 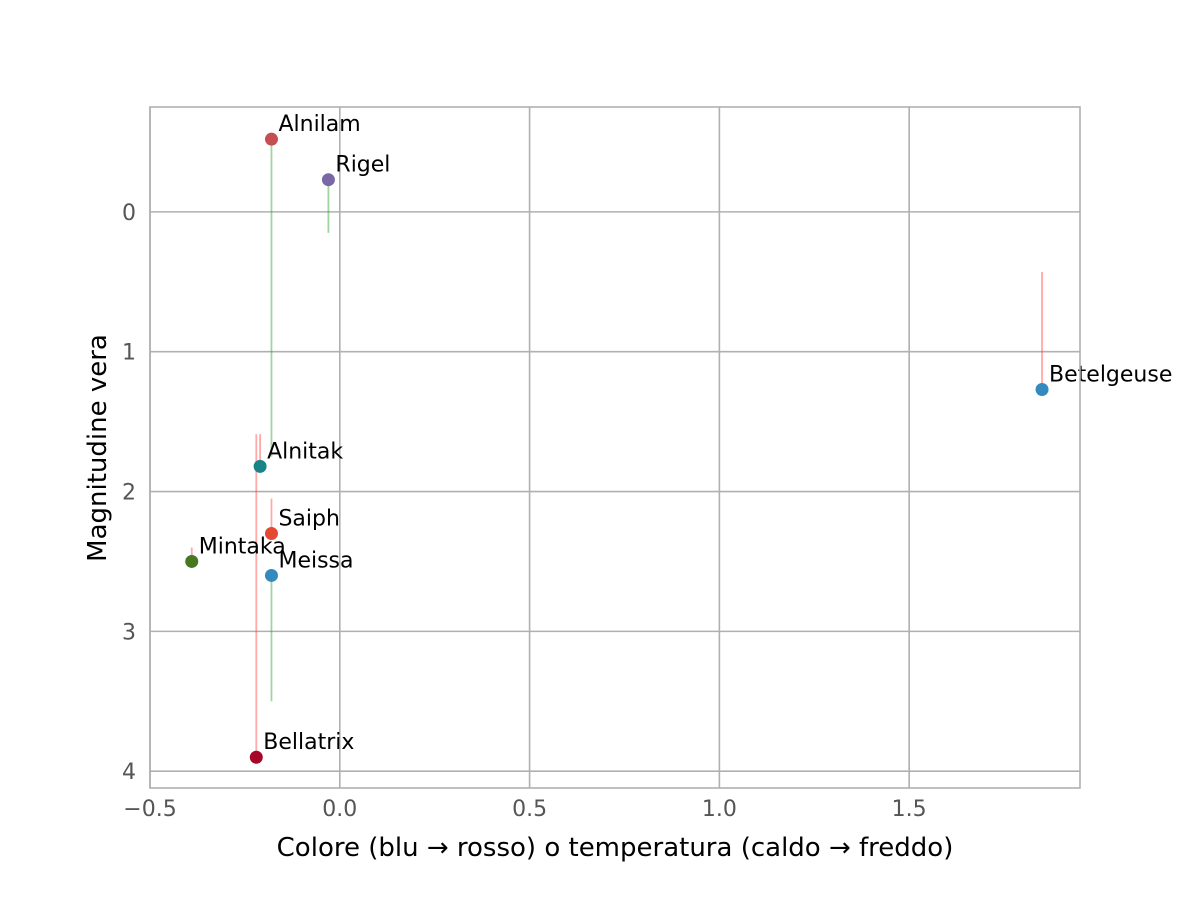 I want to click on point-label-betelgeuse: Betelgeuse, so click(x=1110, y=374).